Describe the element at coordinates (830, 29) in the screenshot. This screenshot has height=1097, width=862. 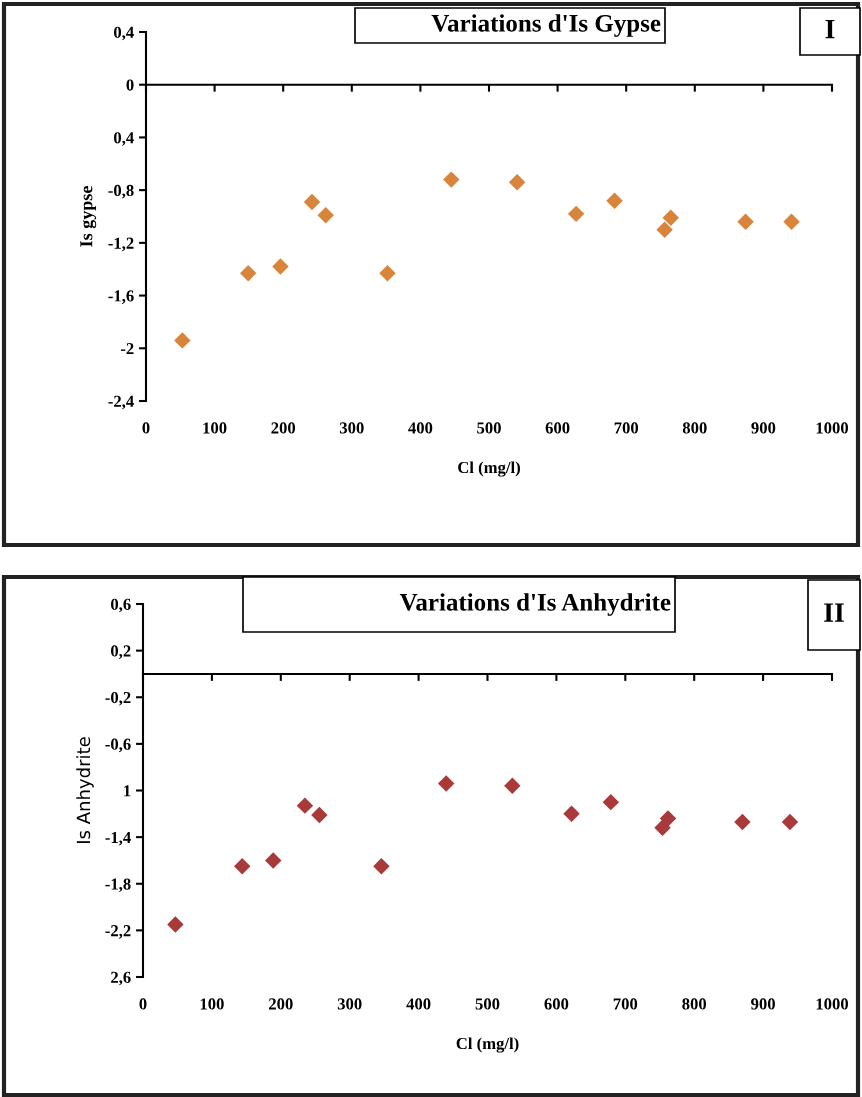
I see `annotation: I` at that location.